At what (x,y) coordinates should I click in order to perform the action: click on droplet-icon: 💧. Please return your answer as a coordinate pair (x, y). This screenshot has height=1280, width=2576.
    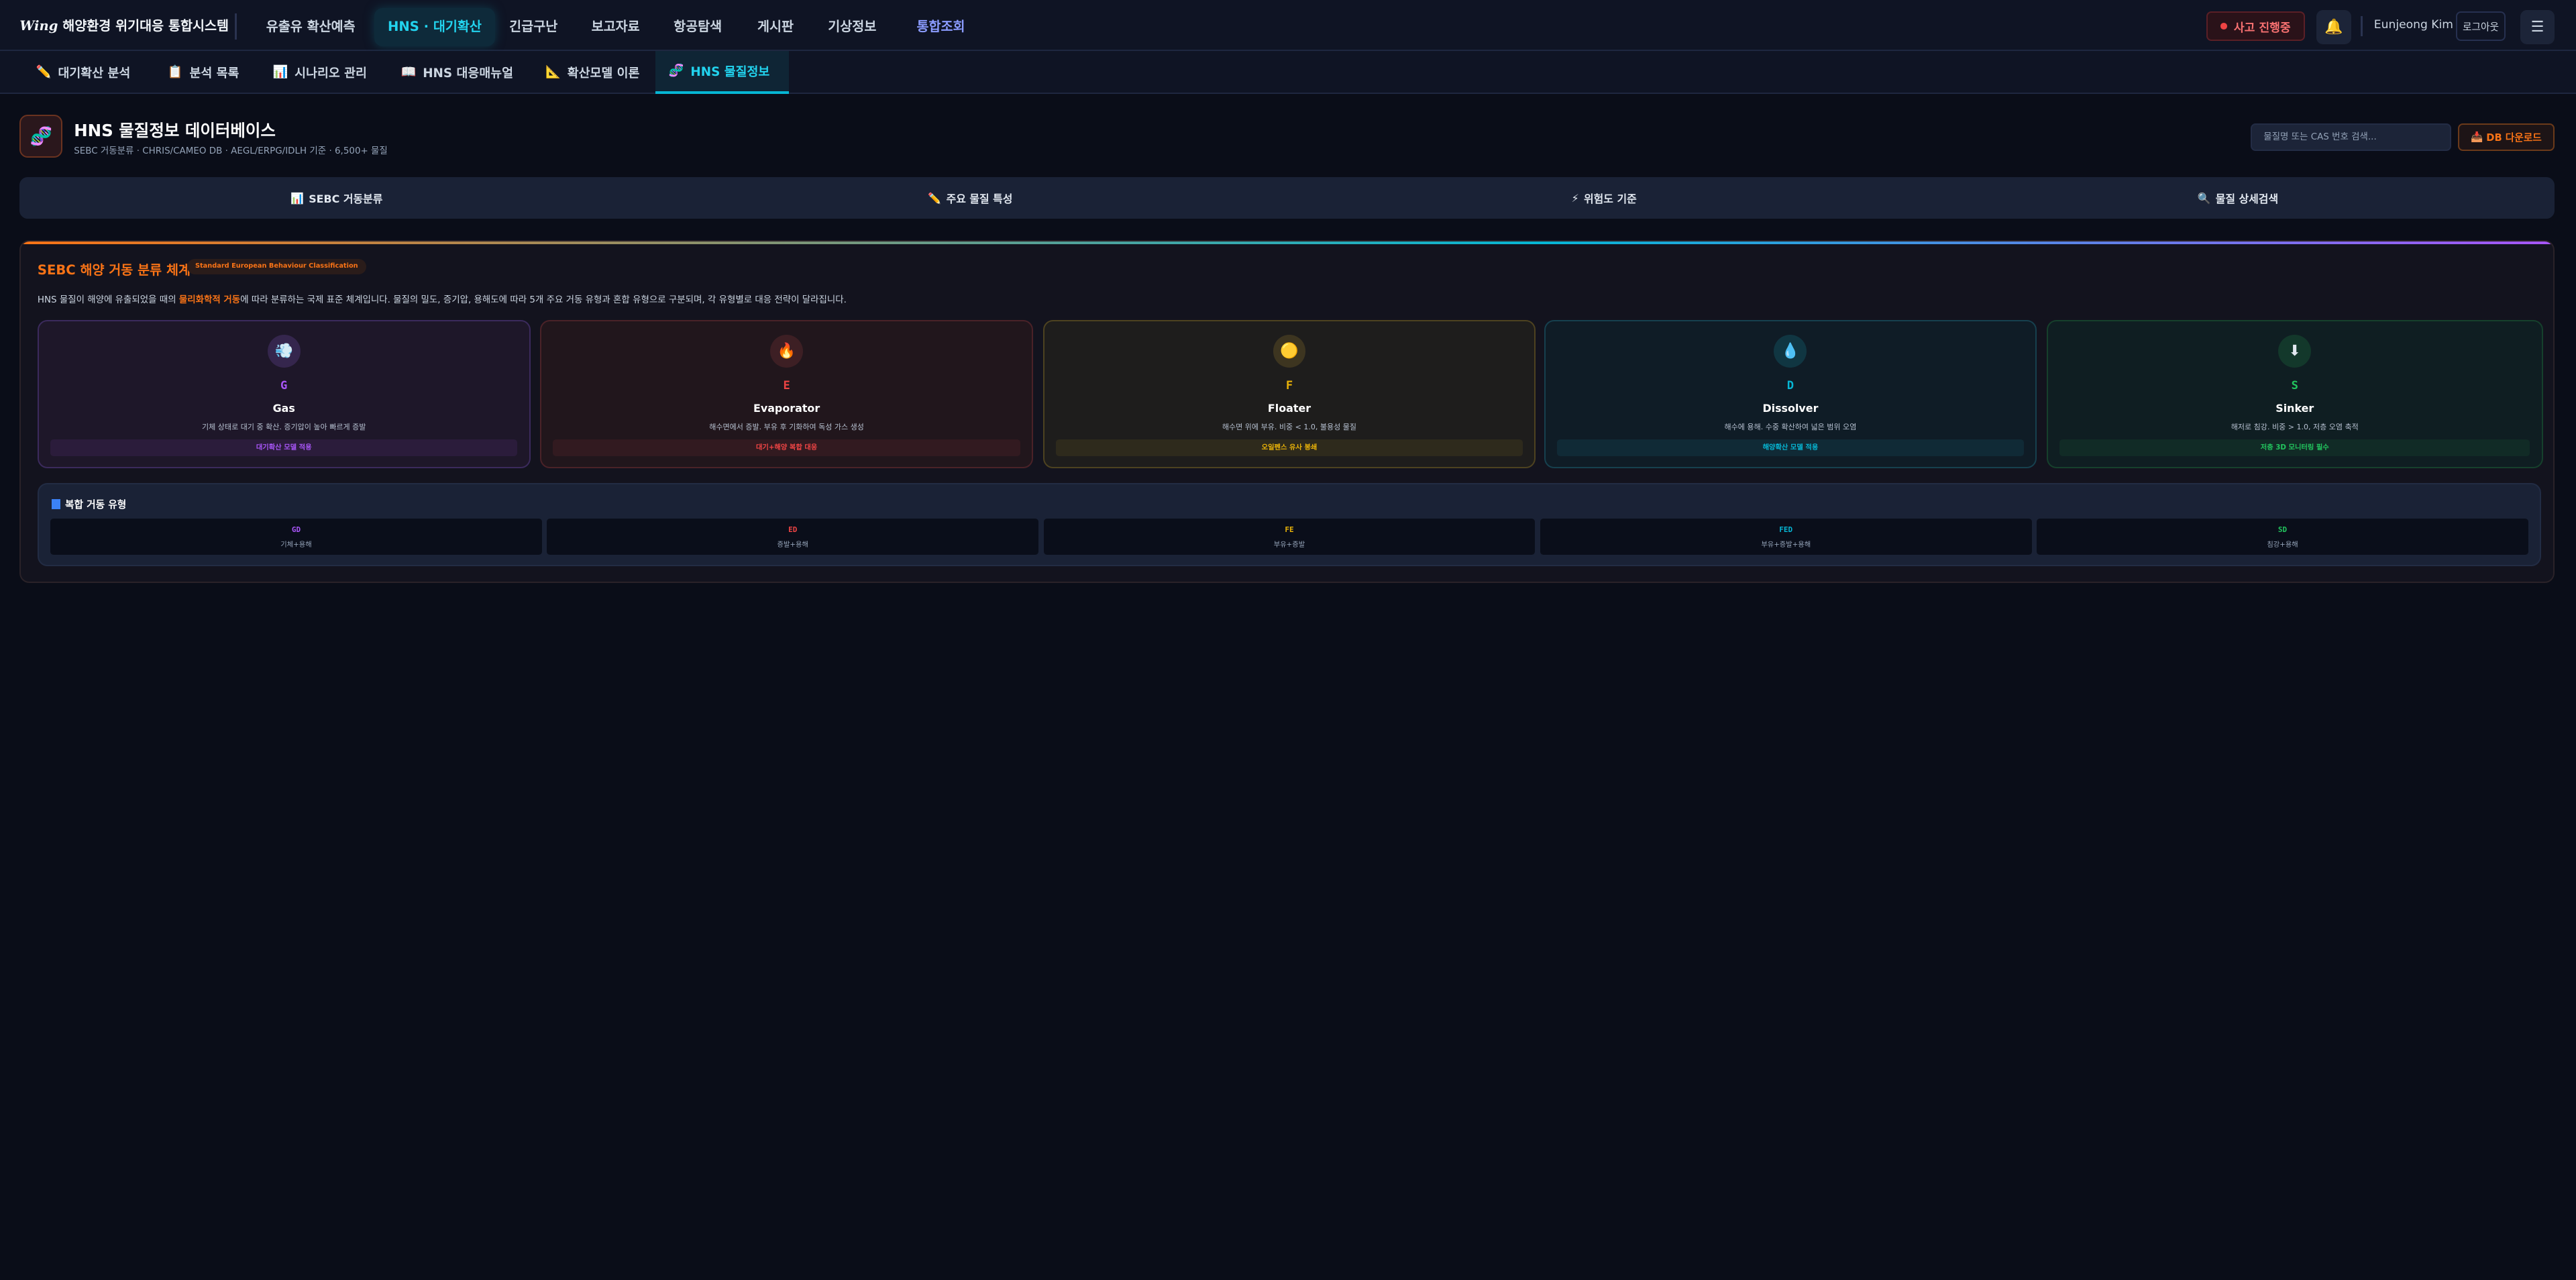
    Looking at the image, I should click on (1790, 351).